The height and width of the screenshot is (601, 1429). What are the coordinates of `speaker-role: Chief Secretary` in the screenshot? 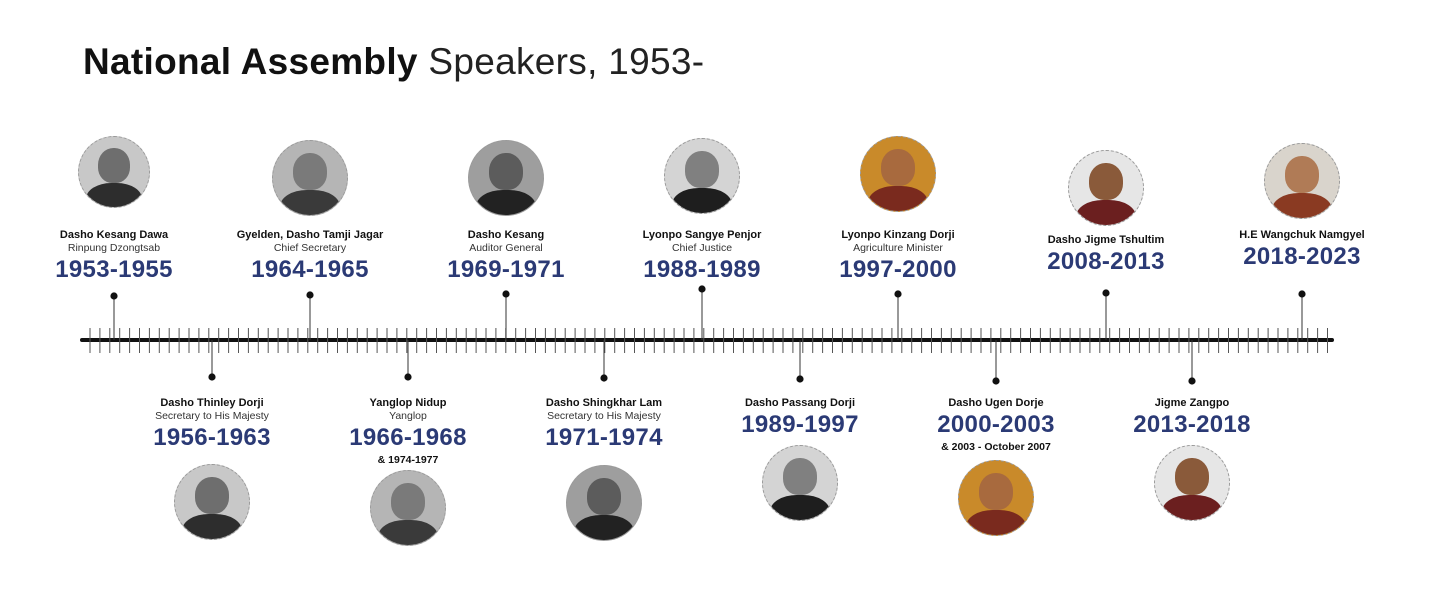 It's located at (310, 248).